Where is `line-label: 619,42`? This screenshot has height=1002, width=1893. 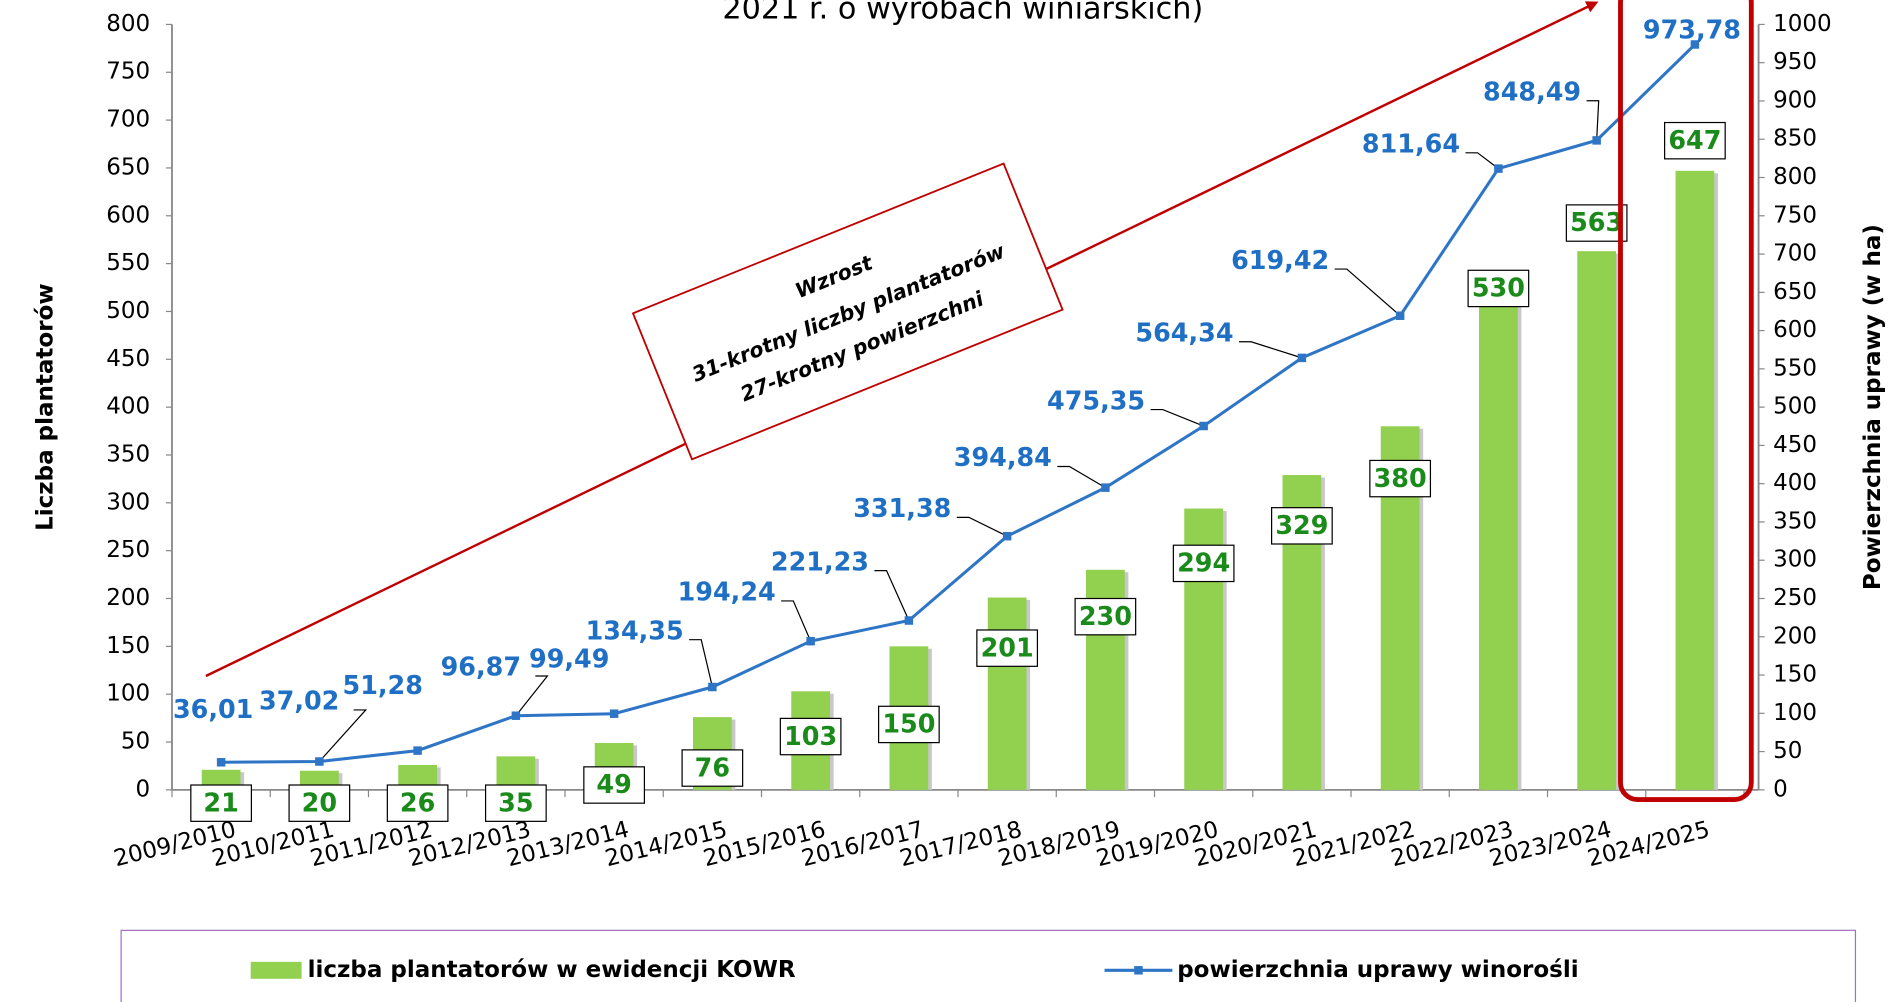
line-label: 619,42 is located at coordinates (1280, 260).